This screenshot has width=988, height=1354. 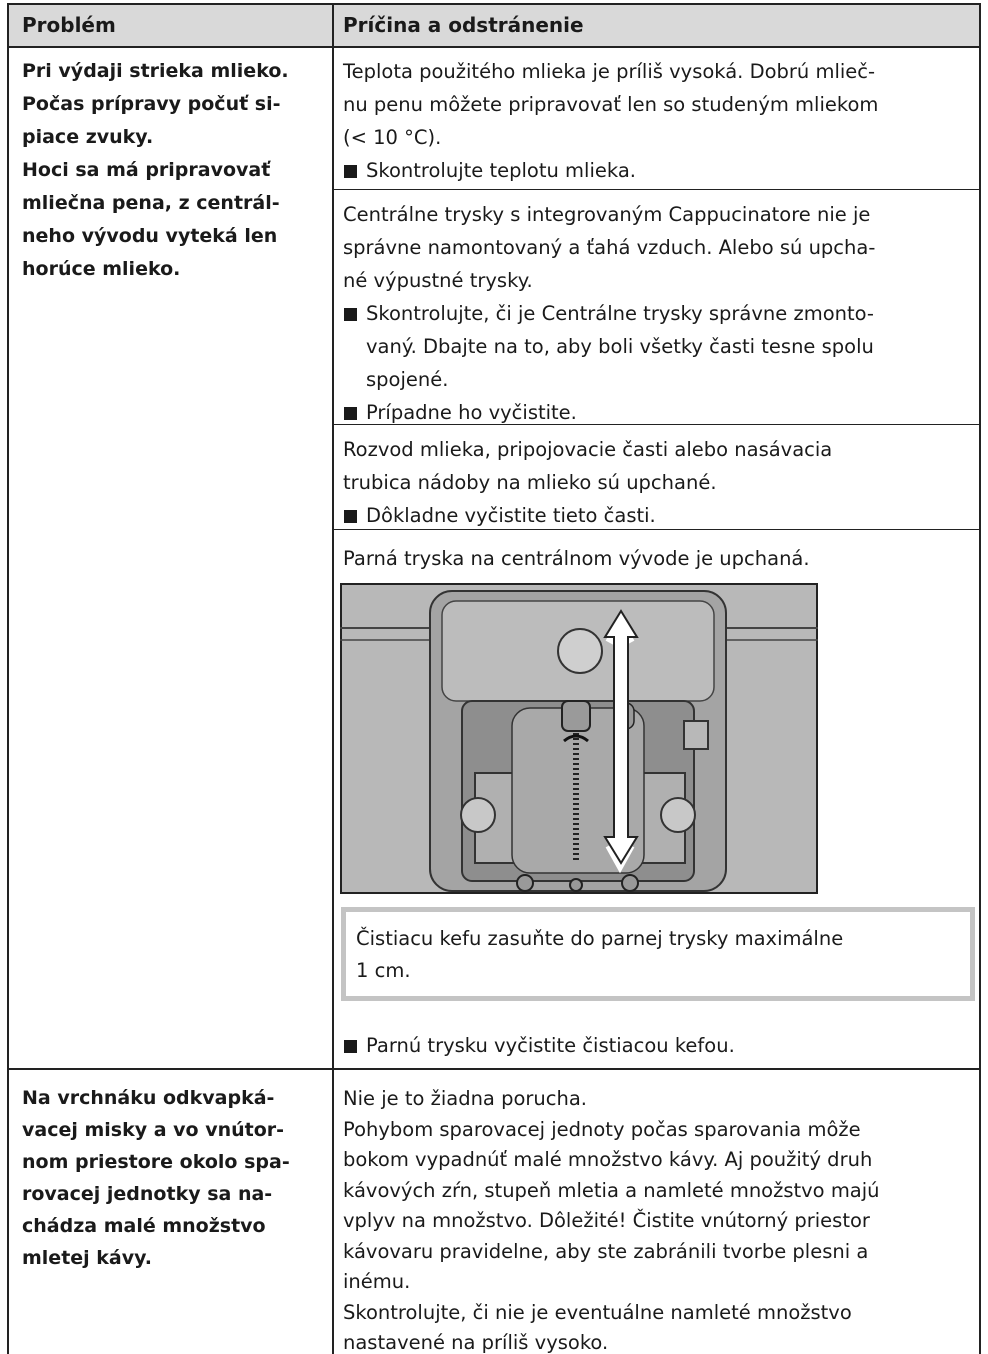 What do you see at coordinates (392, 137) in the screenshot?
I see `cause-line: (< 10 °C).` at bounding box center [392, 137].